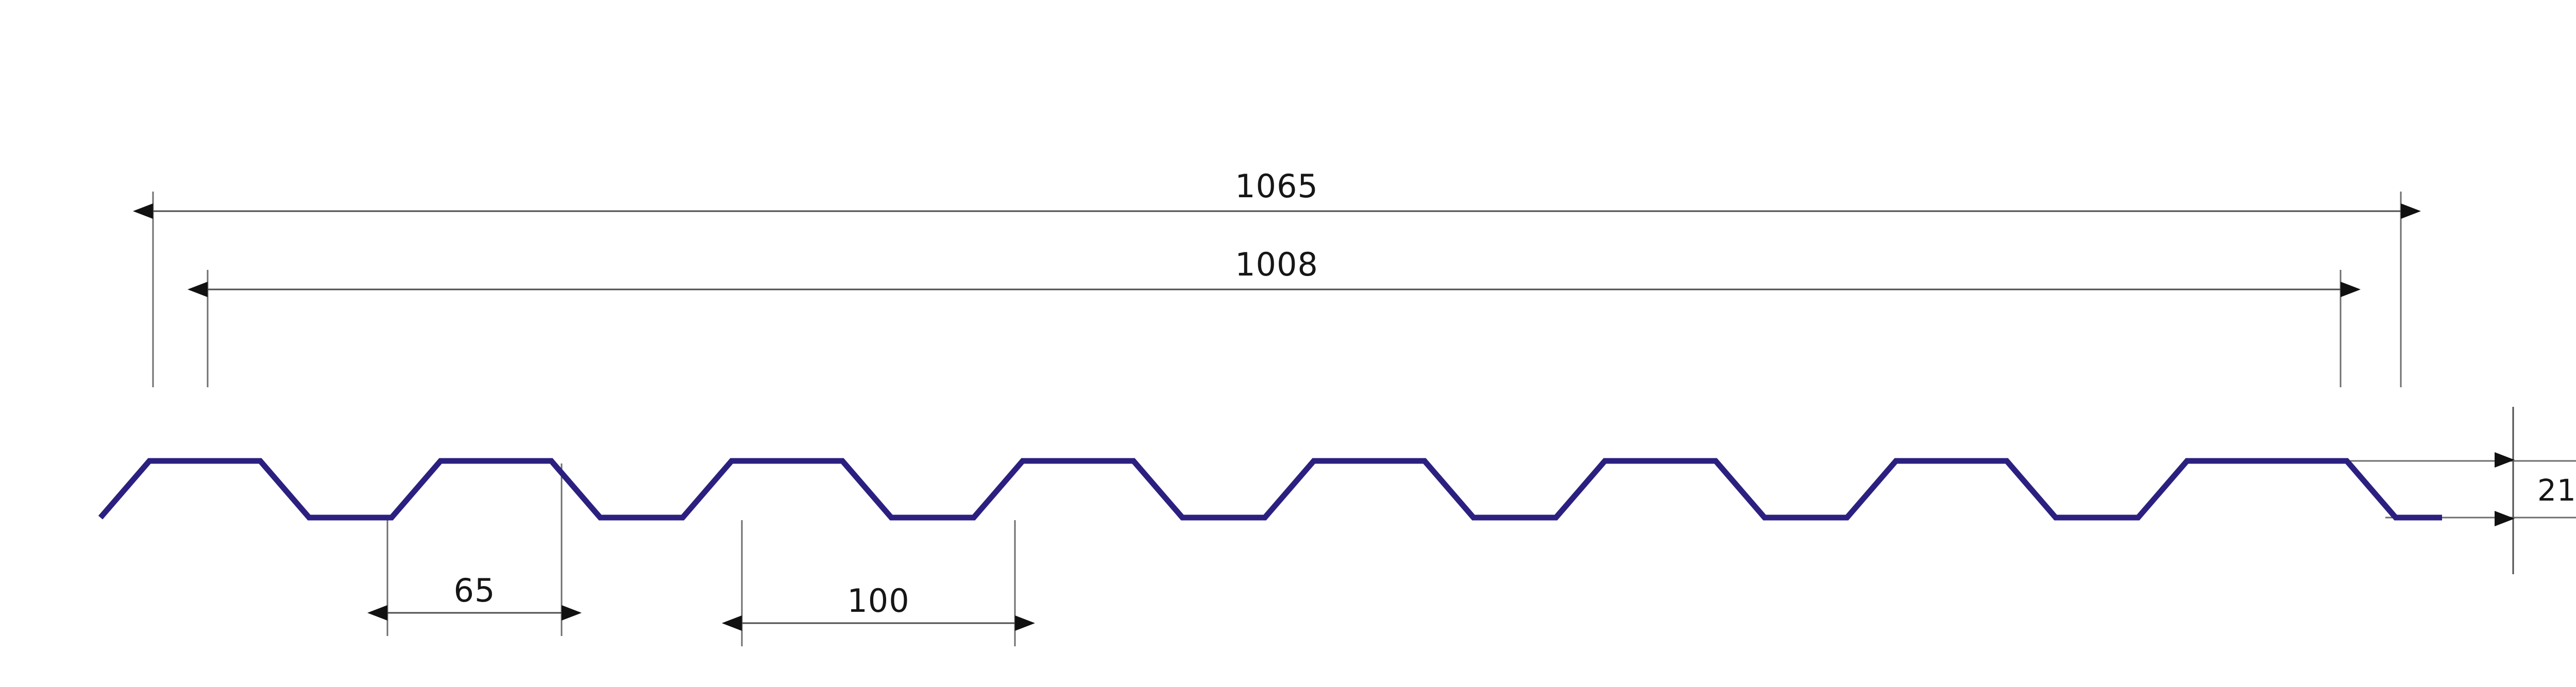 This screenshot has height=687, width=2576. Describe the element at coordinates (2556, 490) in the screenshot. I see `dimension-label-21mm: 21 мм` at that location.